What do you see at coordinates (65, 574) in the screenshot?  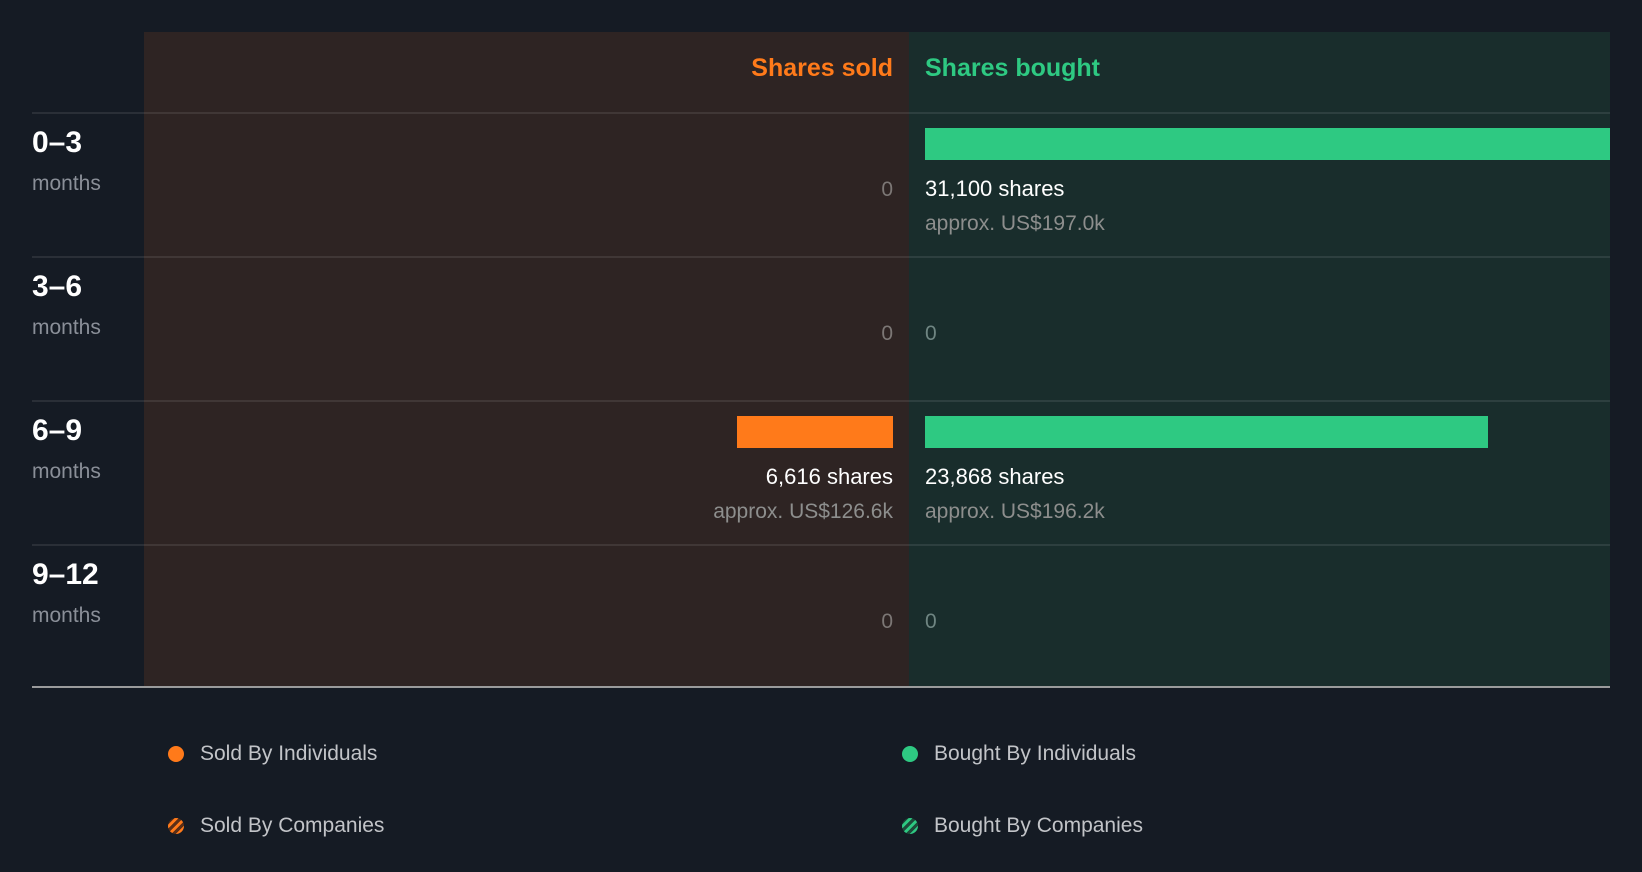 I see `period-label: 9–12` at bounding box center [65, 574].